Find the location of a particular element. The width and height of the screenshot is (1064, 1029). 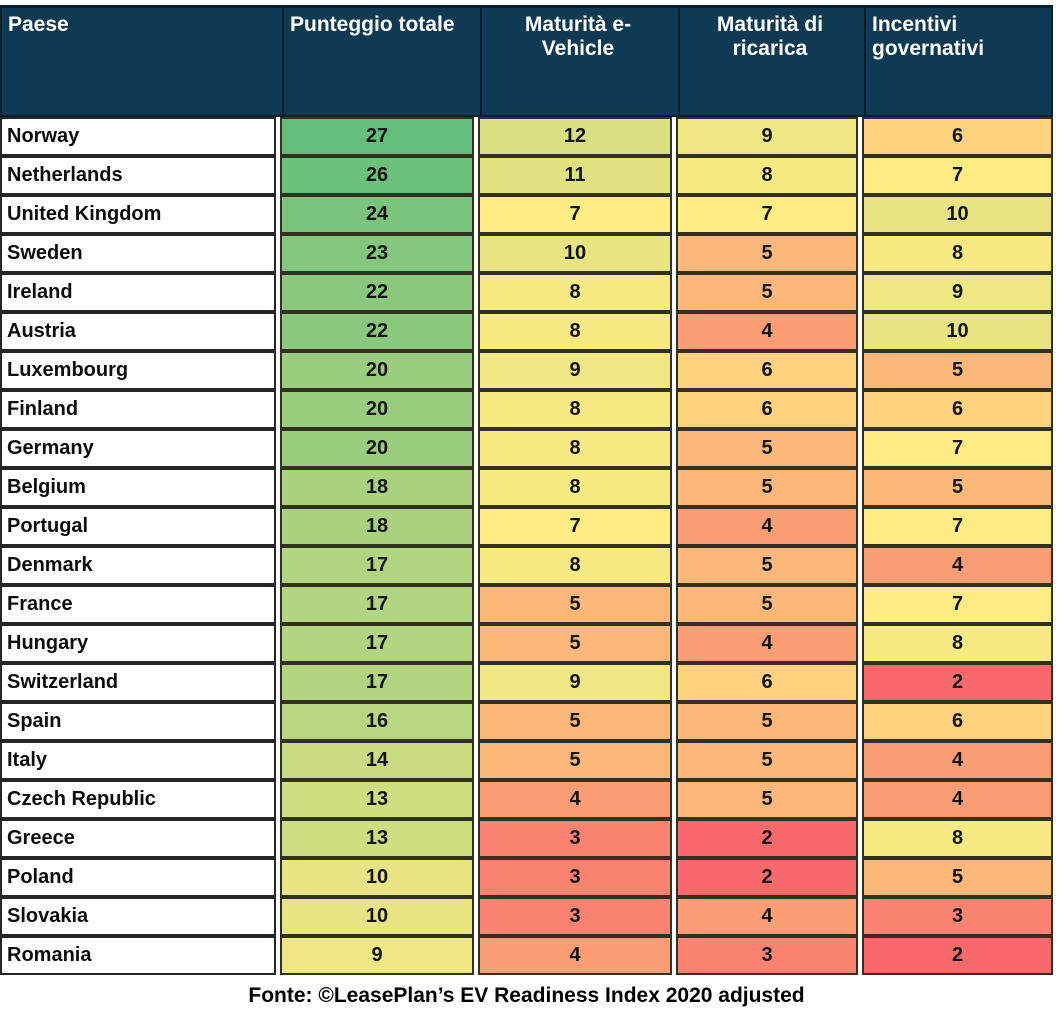

country-cell: Sweden is located at coordinates (138, 253).